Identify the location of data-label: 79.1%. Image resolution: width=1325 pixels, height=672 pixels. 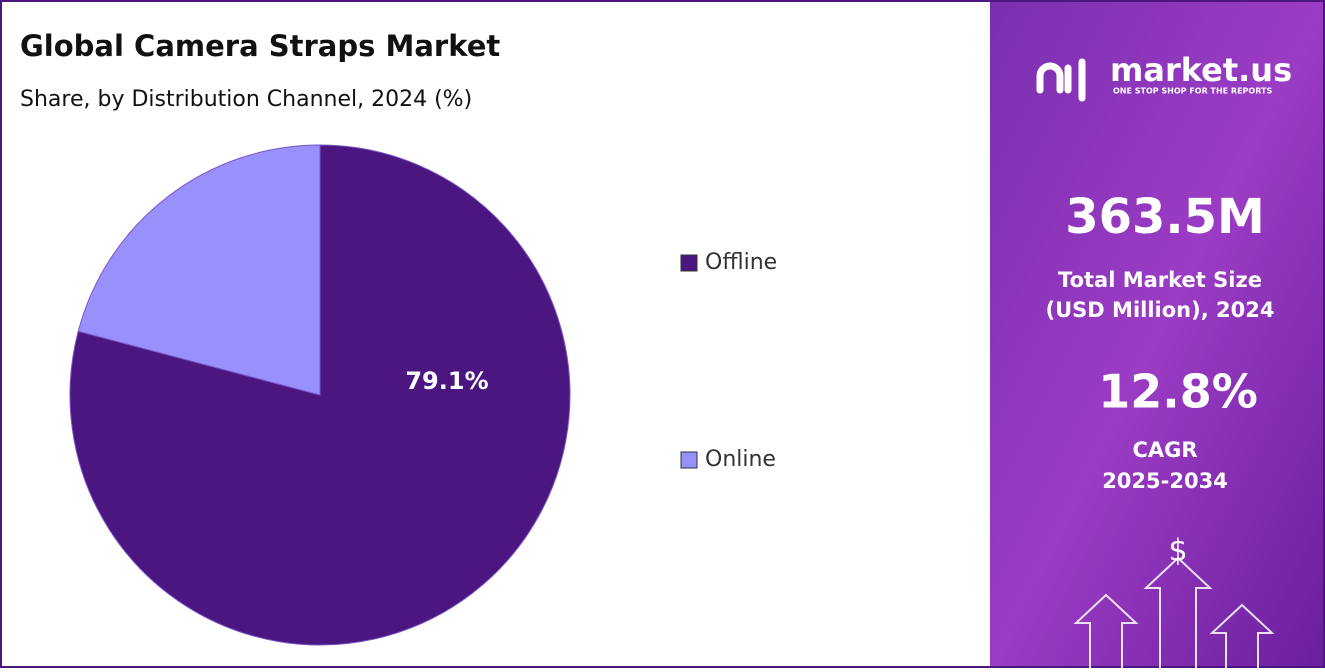
(446, 381).